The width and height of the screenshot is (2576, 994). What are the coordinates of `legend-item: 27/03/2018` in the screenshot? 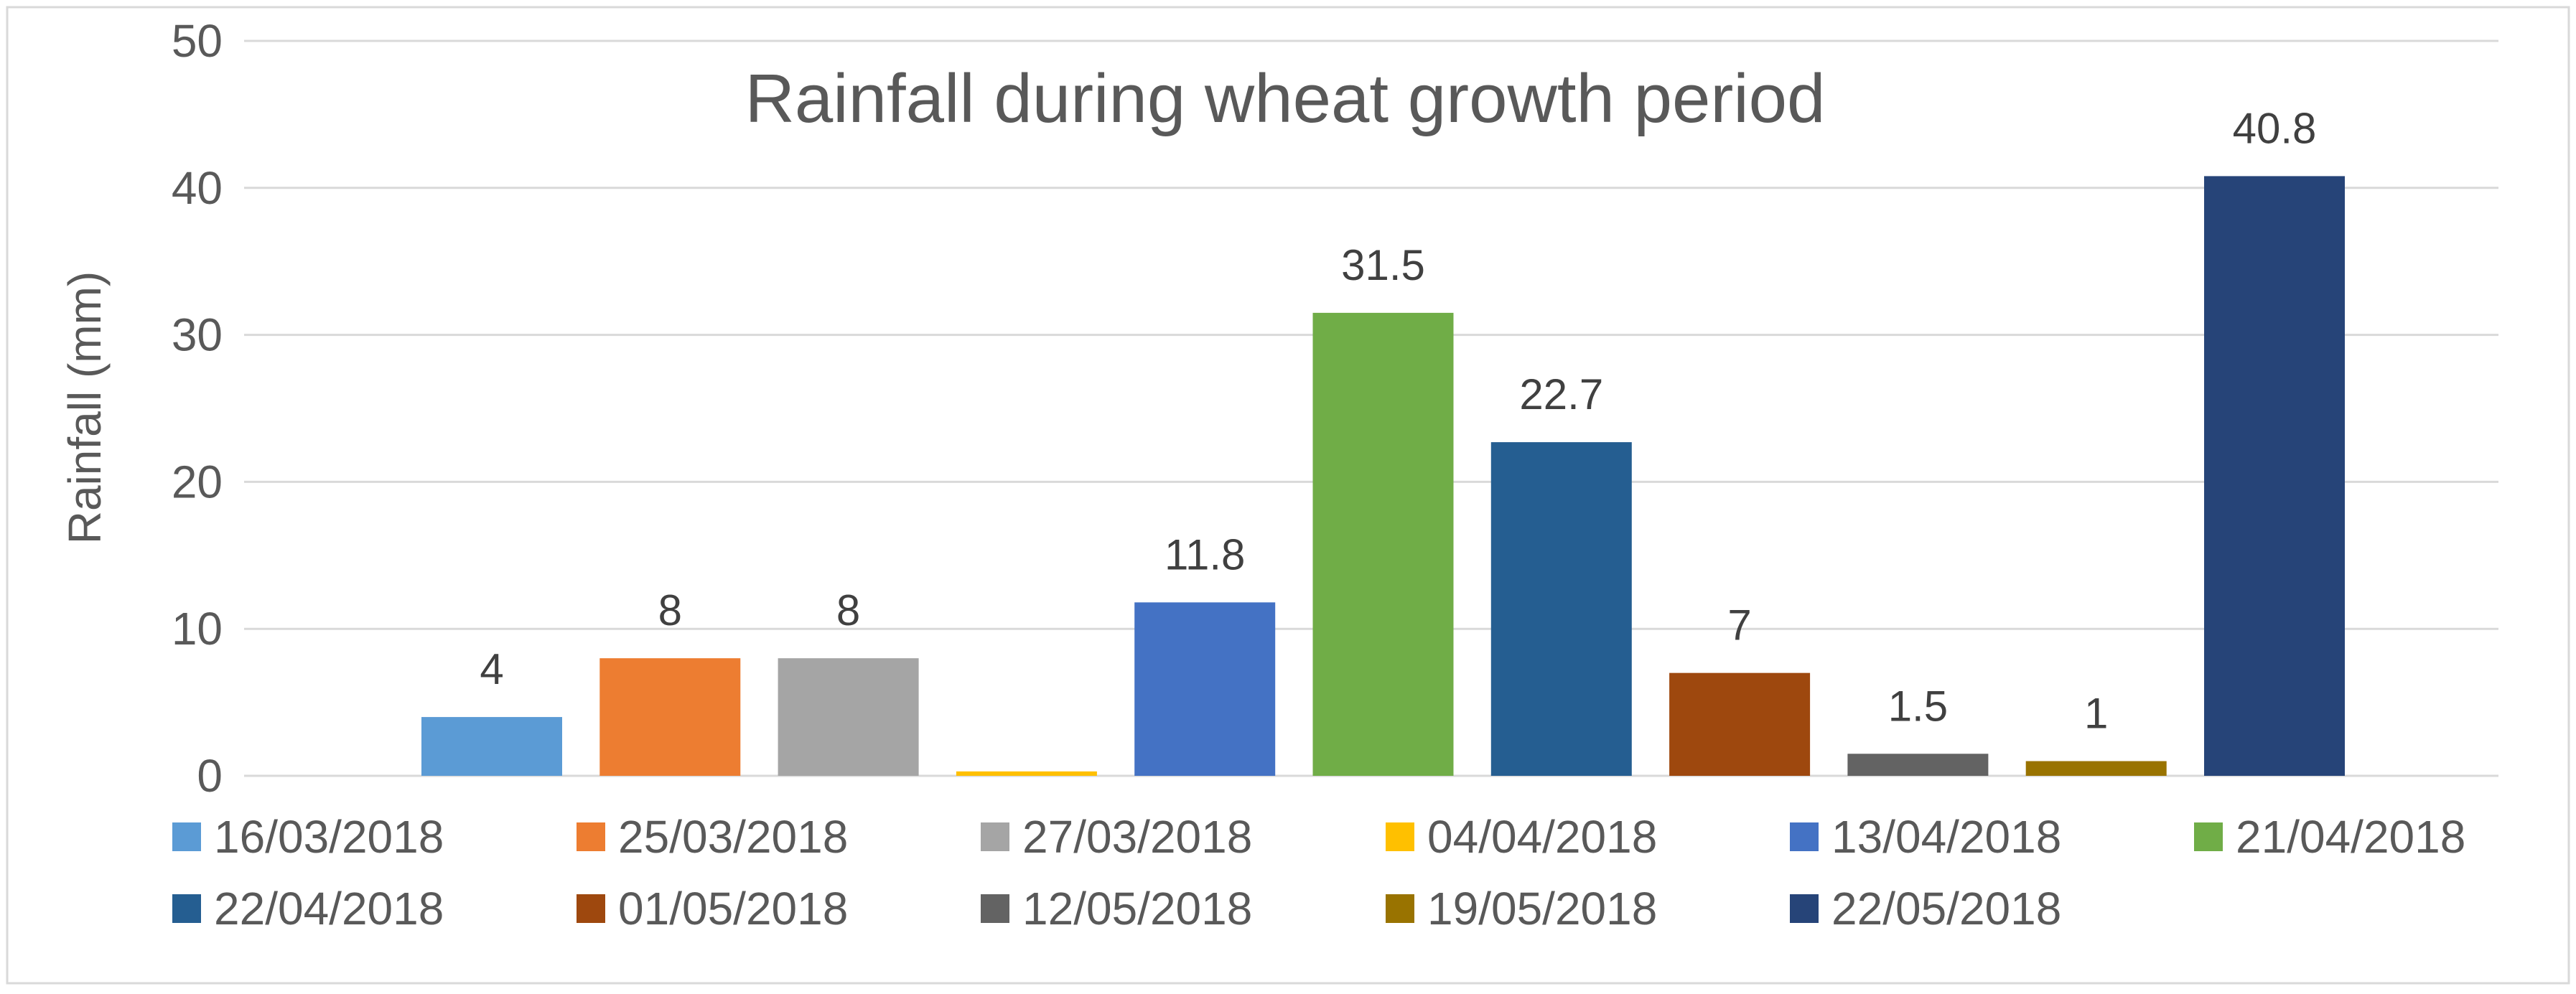 It's located at (1116, 837).